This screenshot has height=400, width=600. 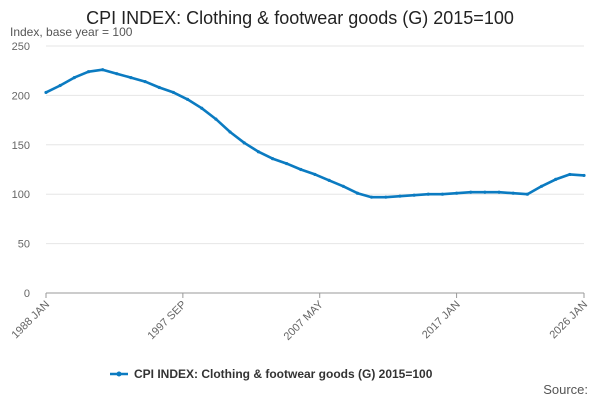 I want to click on y-tick-label: 100, so click(x=21, y=195).